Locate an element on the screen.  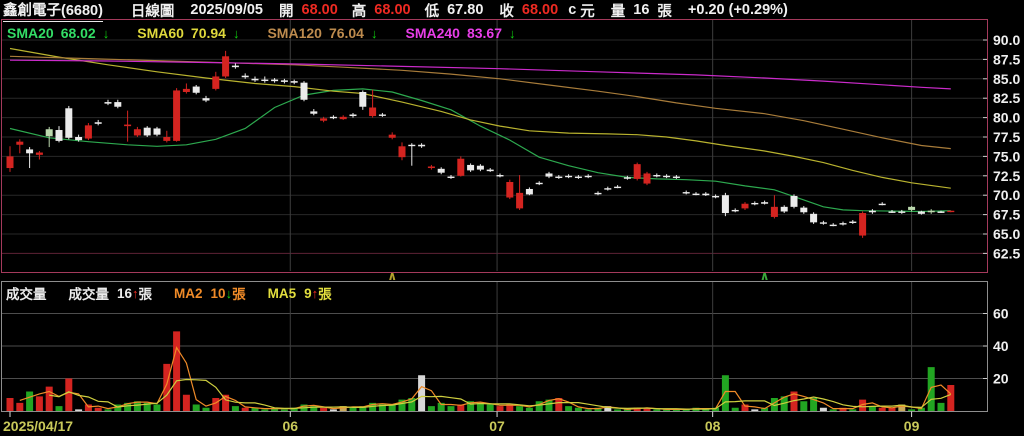
open-label: 開 is located at coordinates (286, 11).